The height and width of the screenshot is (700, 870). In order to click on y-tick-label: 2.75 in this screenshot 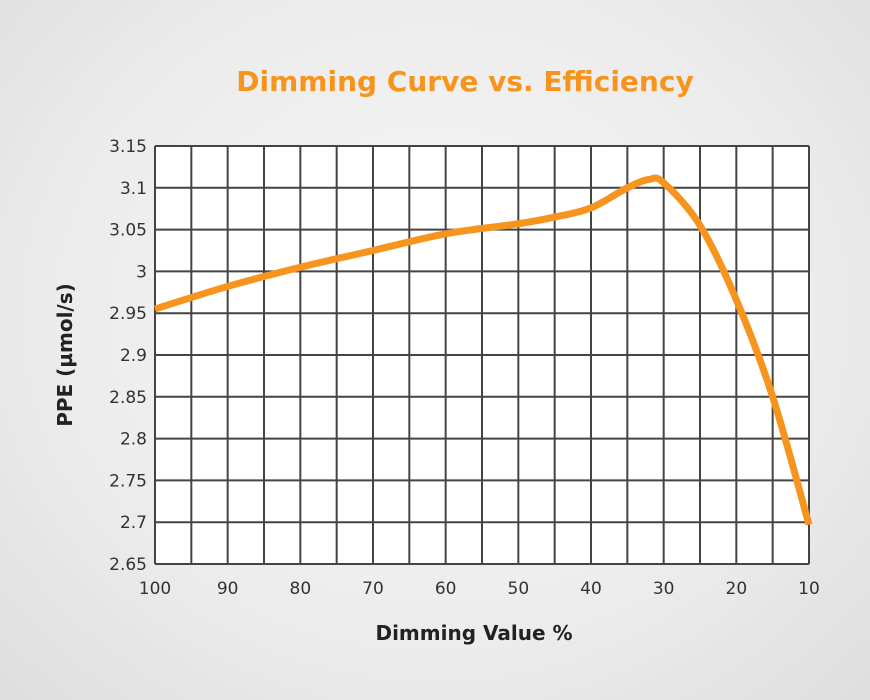, I will do `click(128, 481)`.